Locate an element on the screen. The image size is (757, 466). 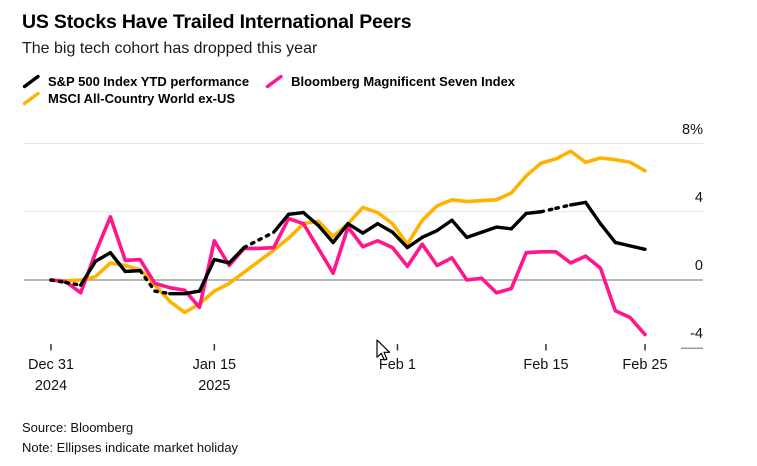
legend-item-mag7: Bloomberg Magnificent Seven Index is located at coordinates (390, 81).